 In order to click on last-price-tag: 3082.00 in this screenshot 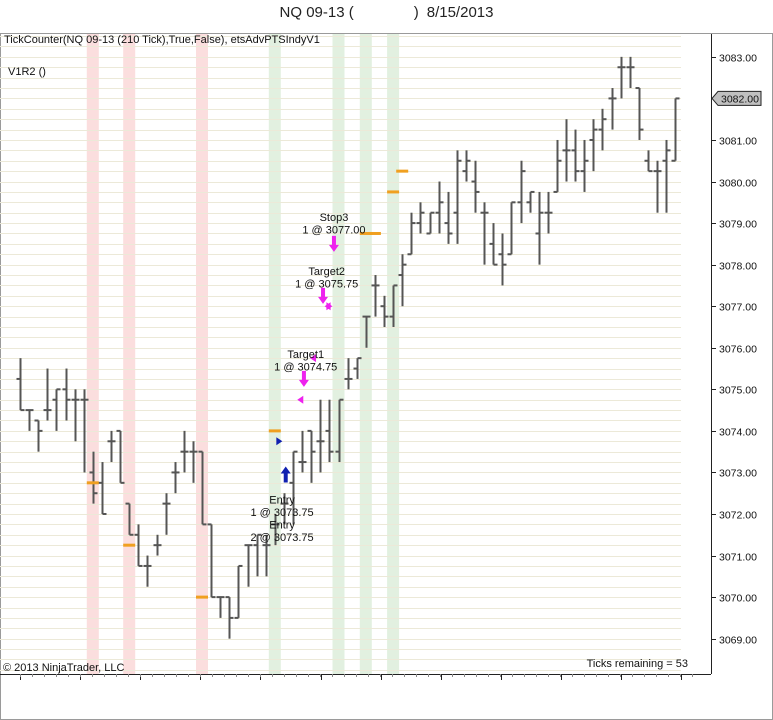, I will do `click(736, 98)`.